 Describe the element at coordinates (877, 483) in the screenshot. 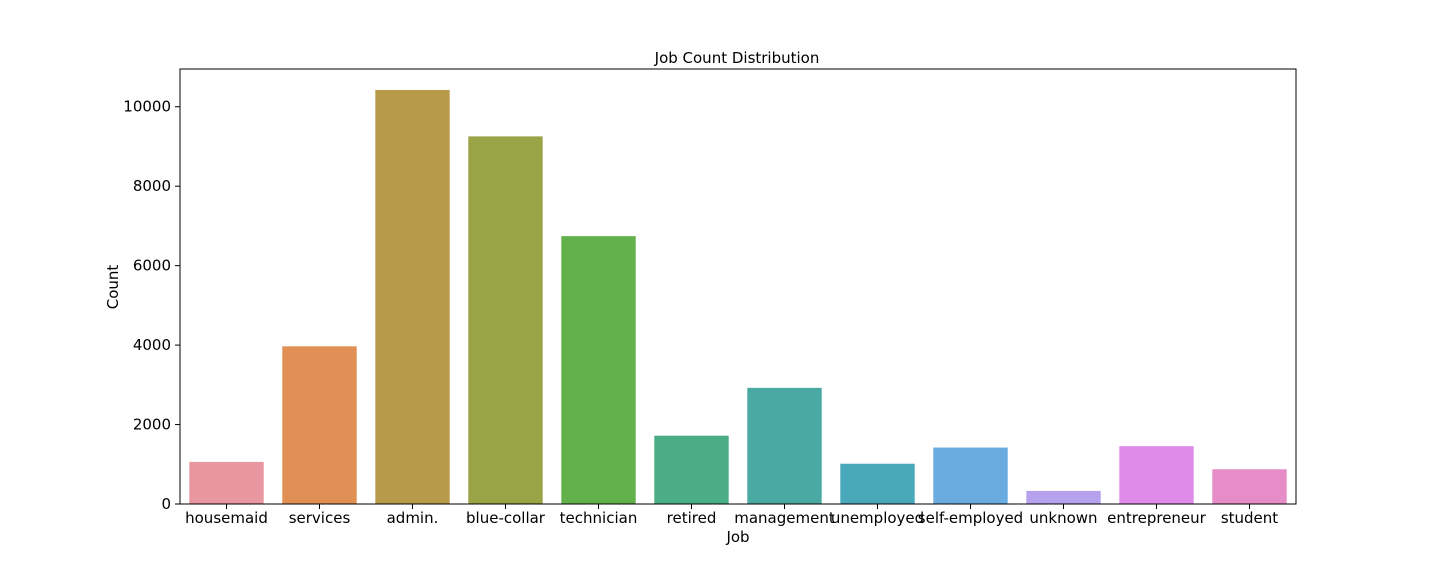

I see `bar-unemployed` at that location.